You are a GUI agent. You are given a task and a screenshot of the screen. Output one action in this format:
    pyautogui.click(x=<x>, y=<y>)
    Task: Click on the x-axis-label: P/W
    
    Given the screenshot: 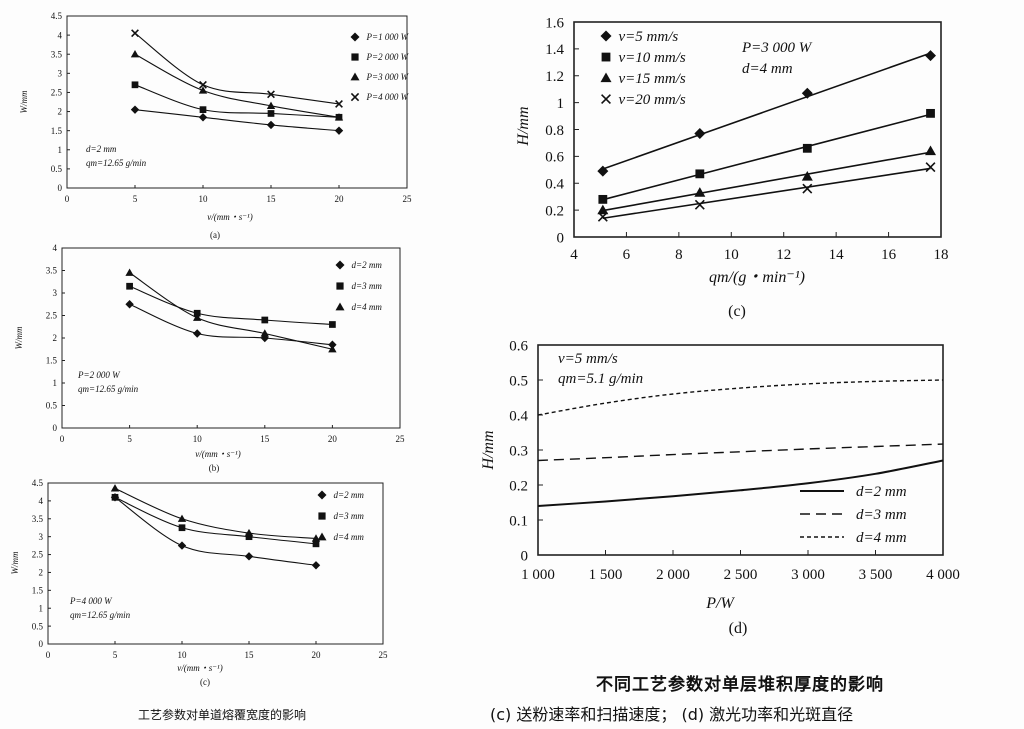 What is the action you would take?
    pyautogui.click(x=720, y=603)
    